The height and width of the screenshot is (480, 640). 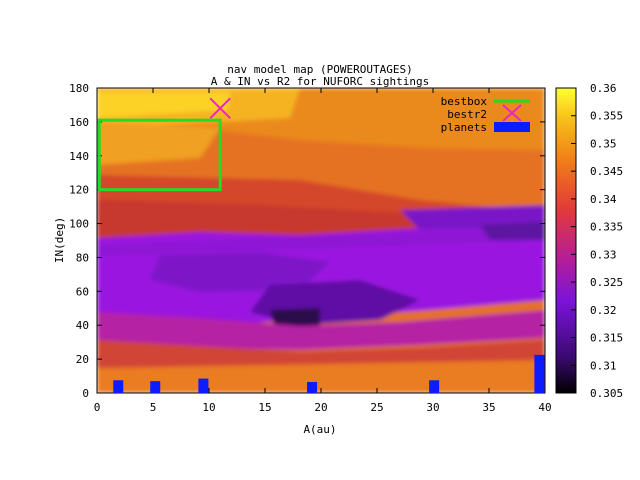 What do you see at coordinates (467, 114) in the screenshot?
I see `legend-label-bestr2: bestr2` at bounding box center [467, 114].